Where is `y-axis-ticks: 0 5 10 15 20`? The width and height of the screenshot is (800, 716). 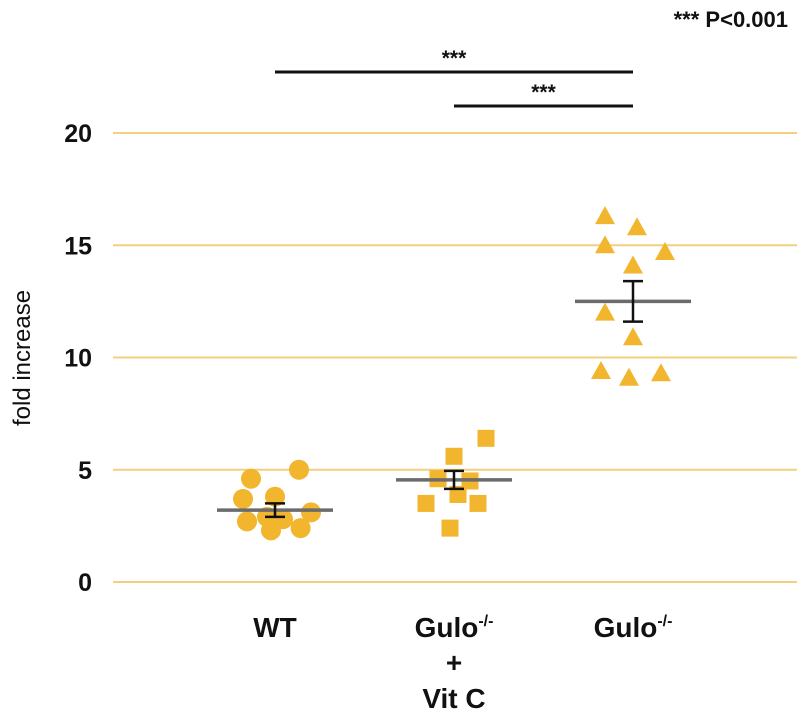 y-axis-ticks: 0 5 10 15 20 is located at coordinates (78, 358).